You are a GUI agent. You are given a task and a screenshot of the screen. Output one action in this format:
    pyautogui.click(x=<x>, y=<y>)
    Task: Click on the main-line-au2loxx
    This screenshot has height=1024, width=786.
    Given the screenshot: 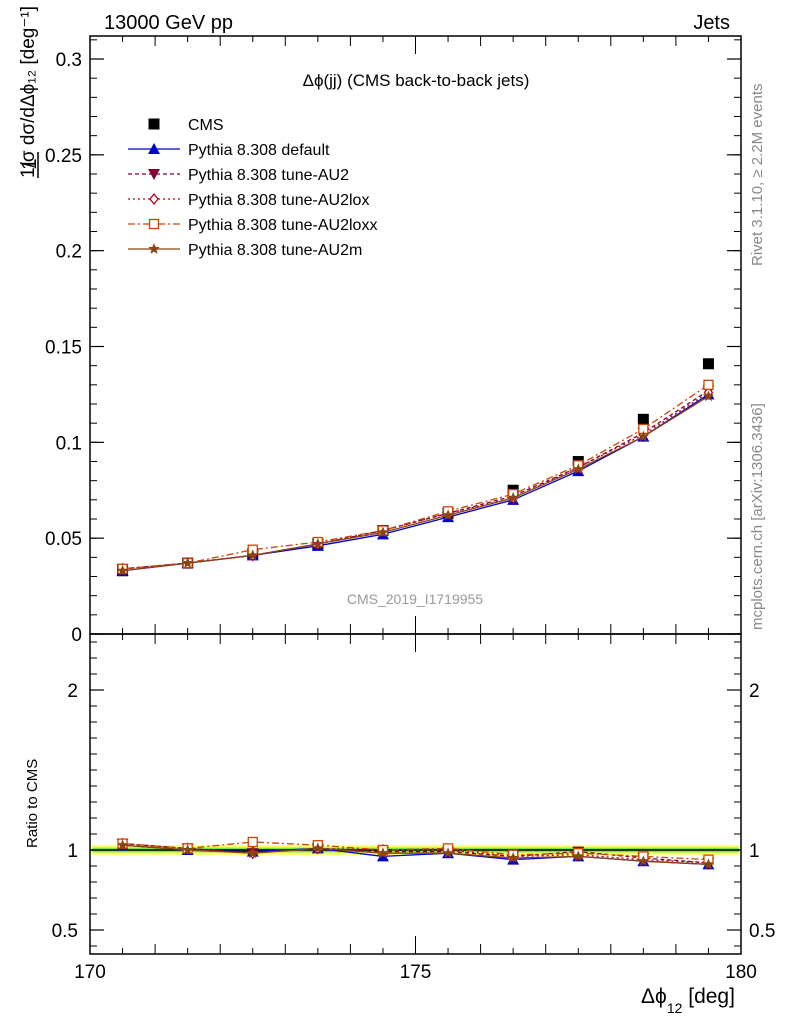 What is the action you would take?
    pyautogui.click(x=415, y=477)
    